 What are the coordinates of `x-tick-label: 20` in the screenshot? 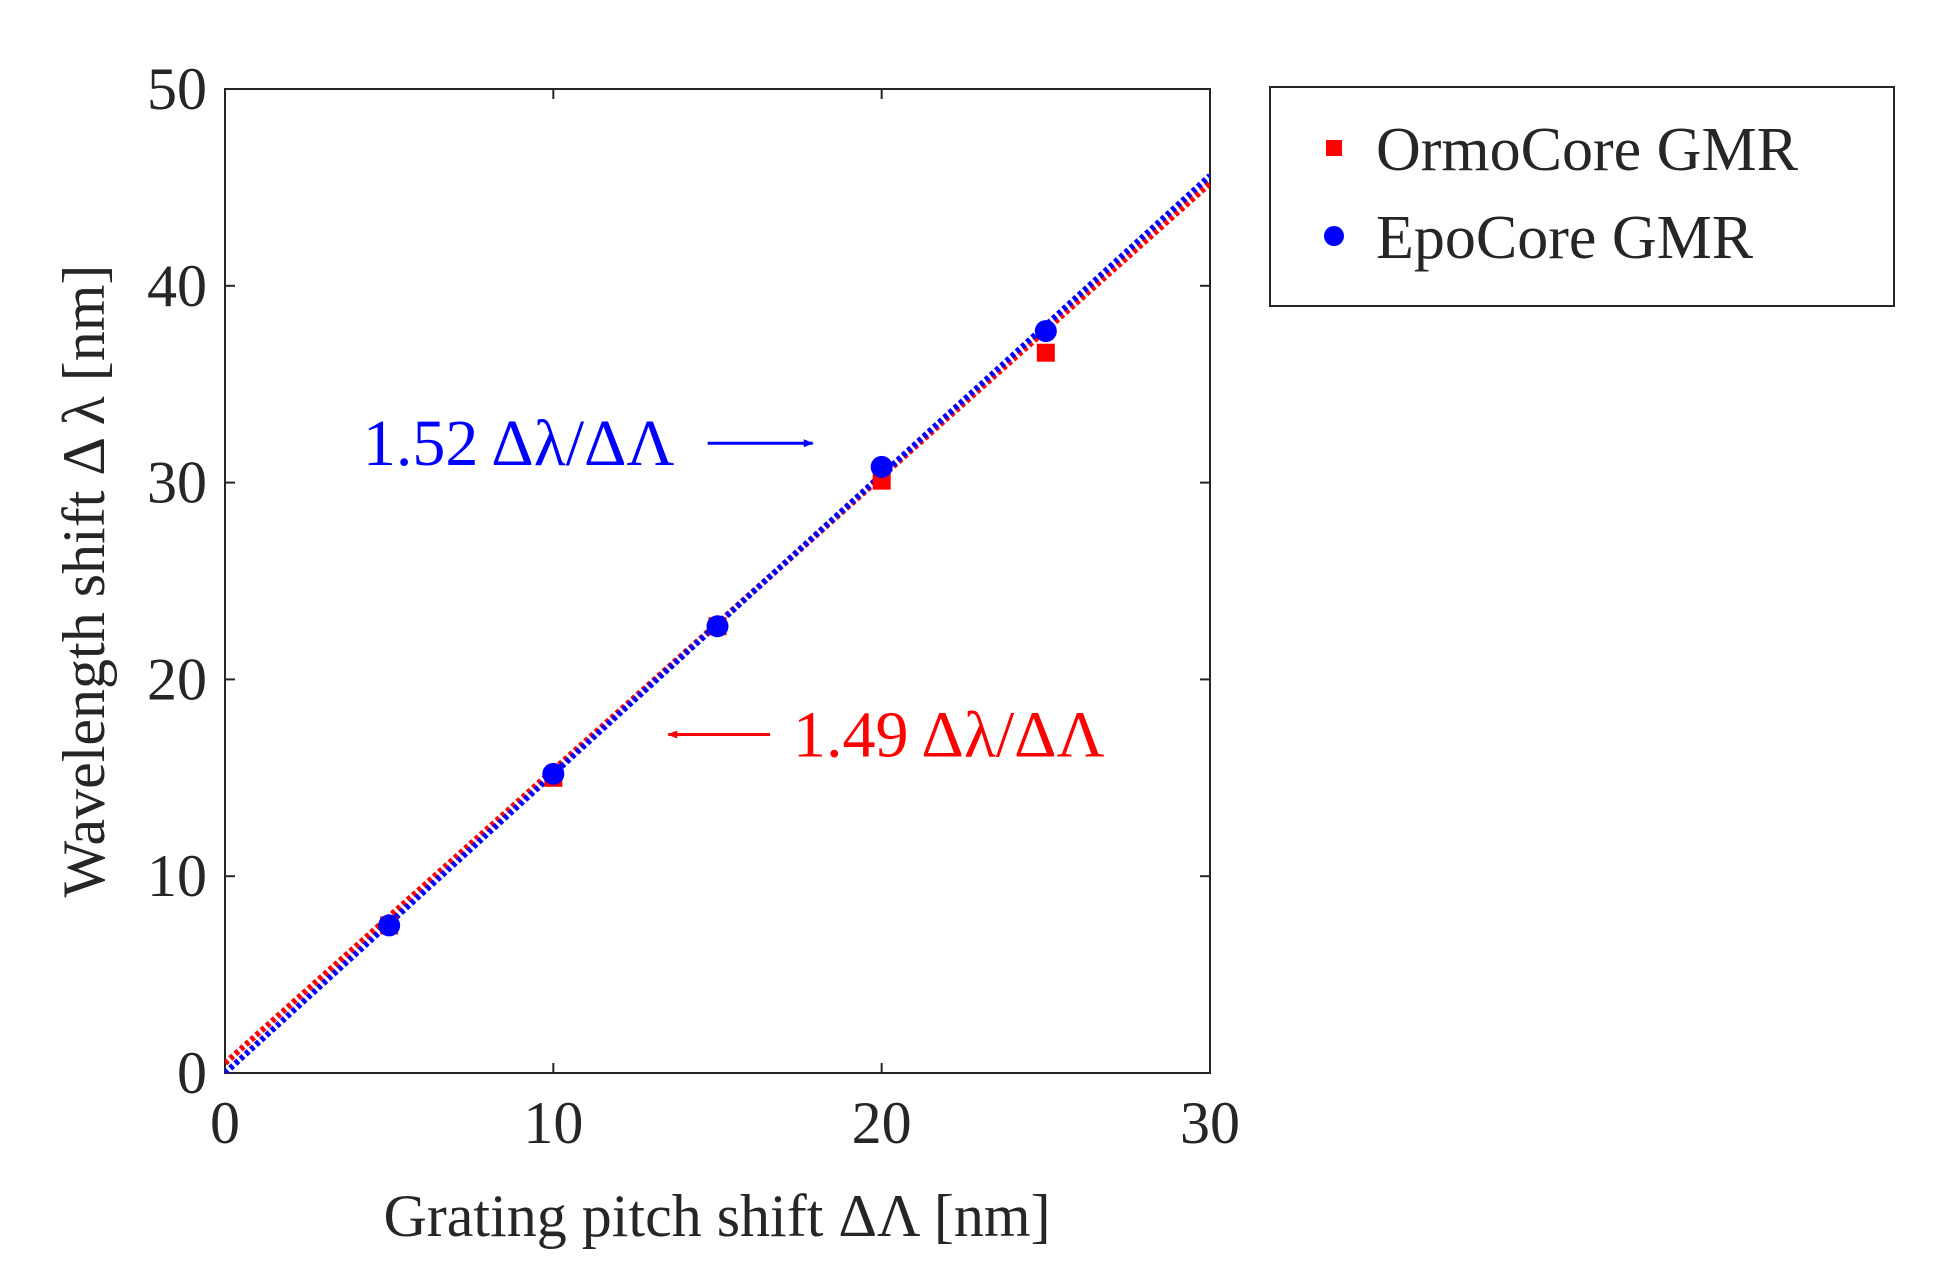 It's located at (882, 1123).